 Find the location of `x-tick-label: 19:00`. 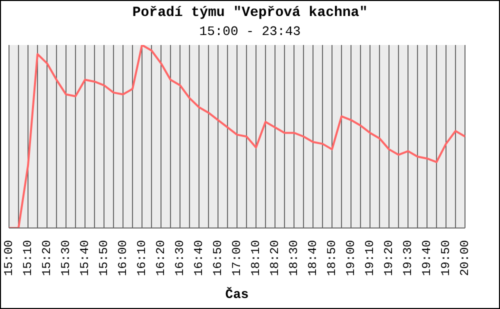

x-tick-label: 19:00 is located at coordinates (351, 258).